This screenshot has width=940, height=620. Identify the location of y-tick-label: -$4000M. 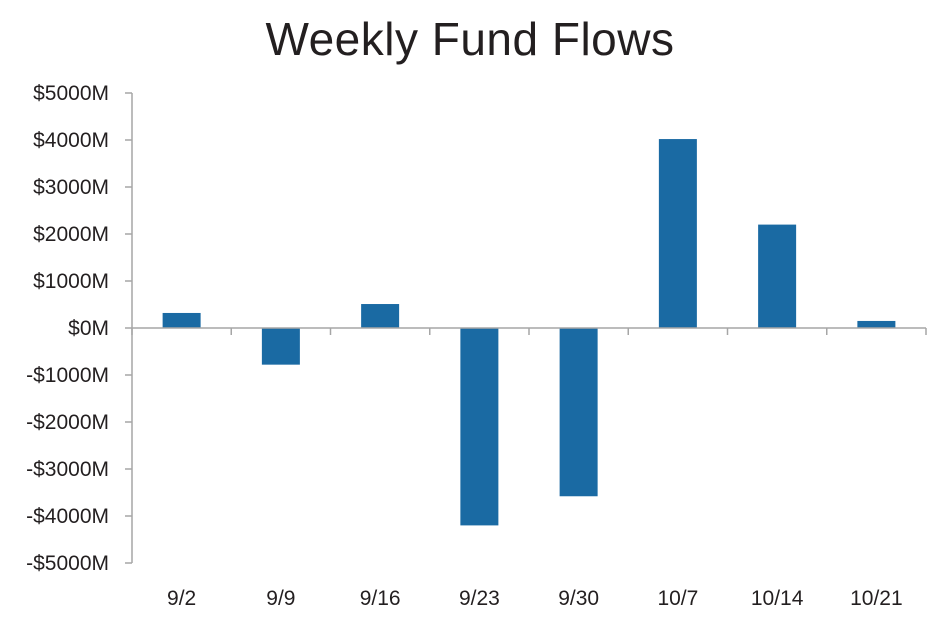
(67, 516).